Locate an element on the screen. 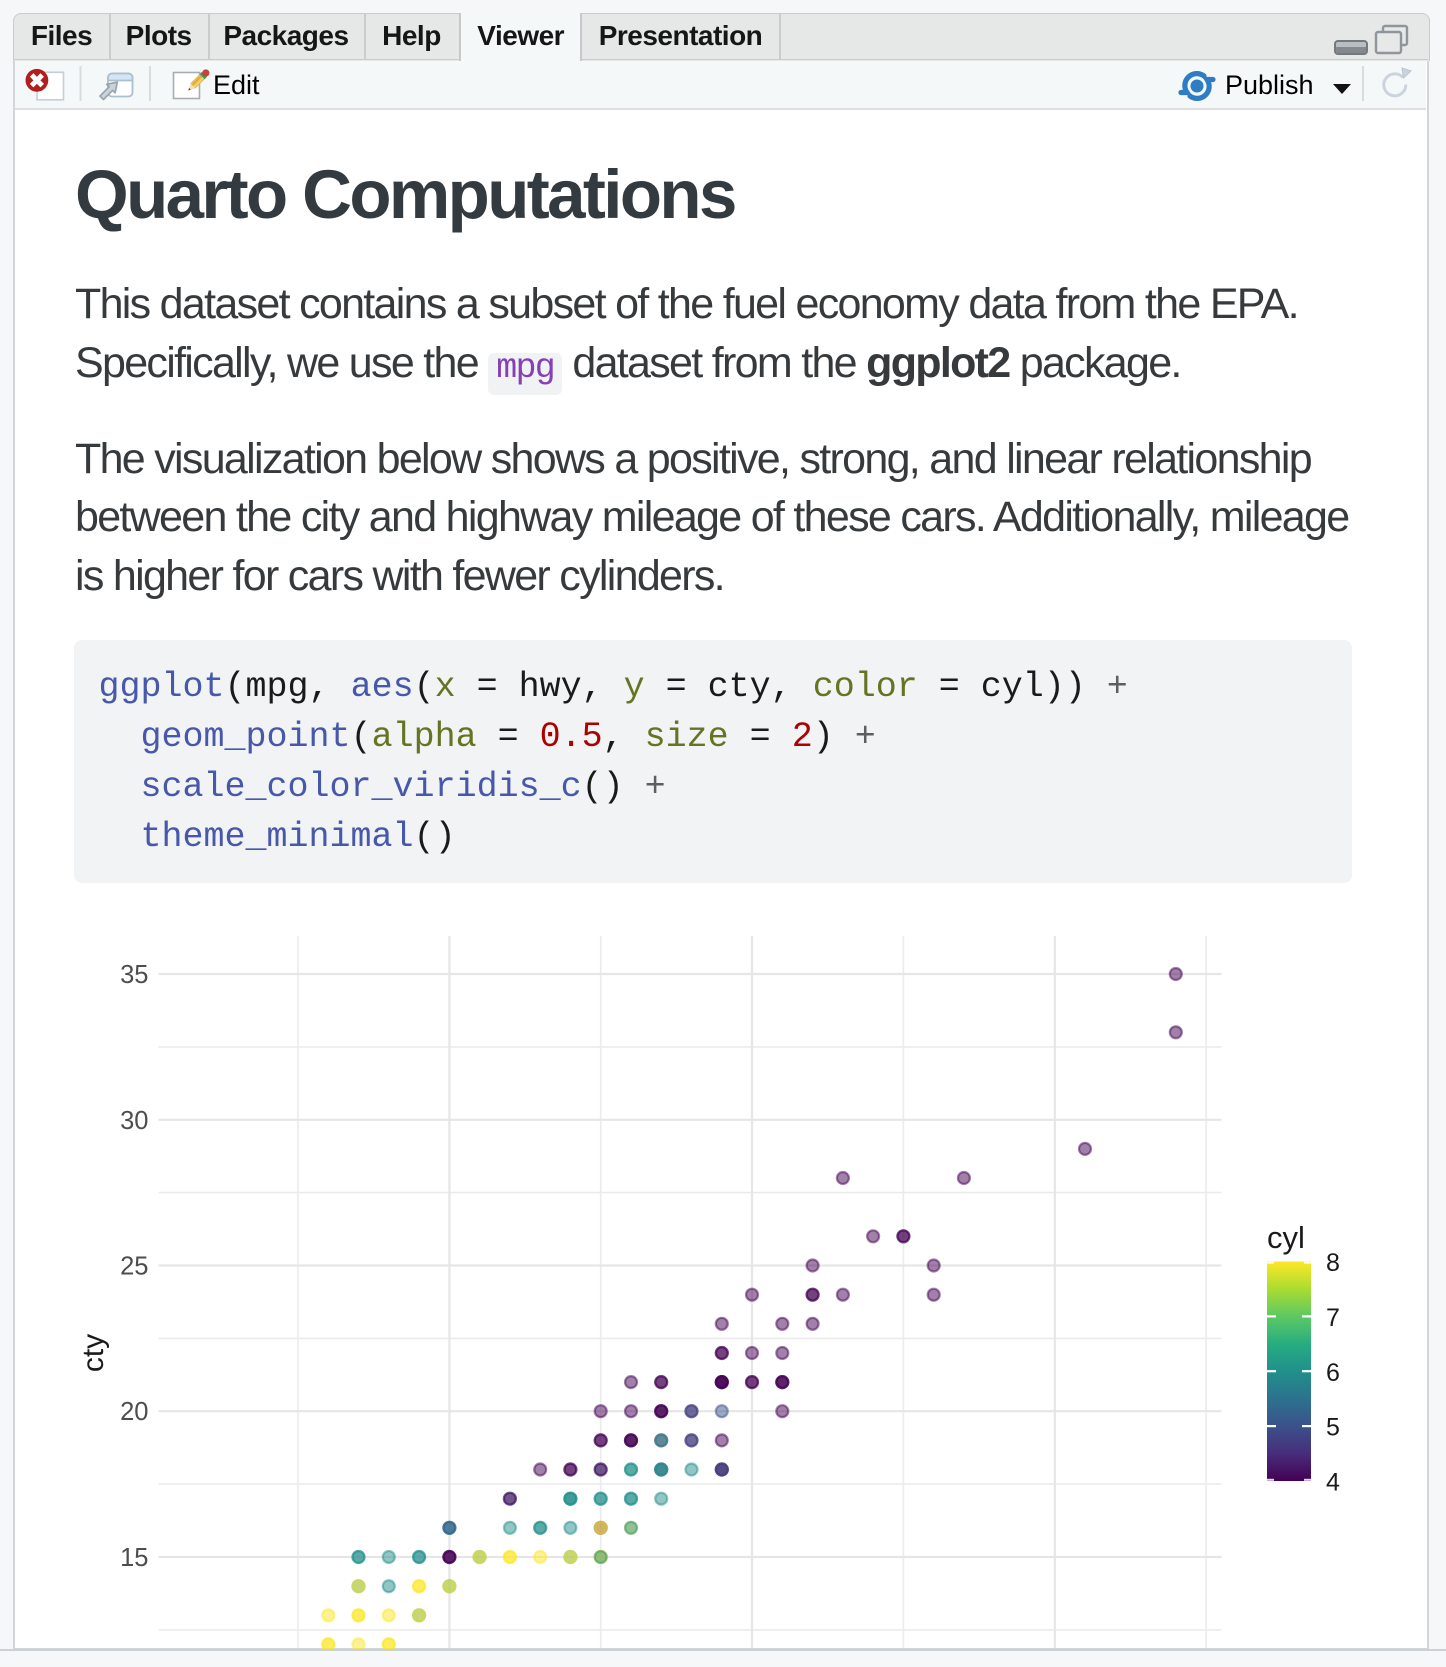 The image size is (1446, 1667). svg-text: cty is located at coordinates (93, 1353).